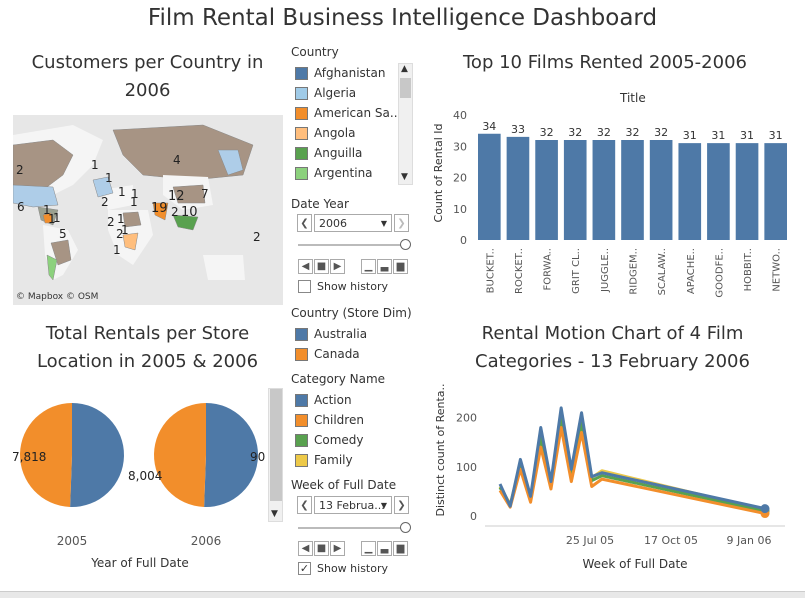 This screenshot has height=598, width=805. I want to click on country-list-scrollbar: ▲ ▼, so click(405, 124).